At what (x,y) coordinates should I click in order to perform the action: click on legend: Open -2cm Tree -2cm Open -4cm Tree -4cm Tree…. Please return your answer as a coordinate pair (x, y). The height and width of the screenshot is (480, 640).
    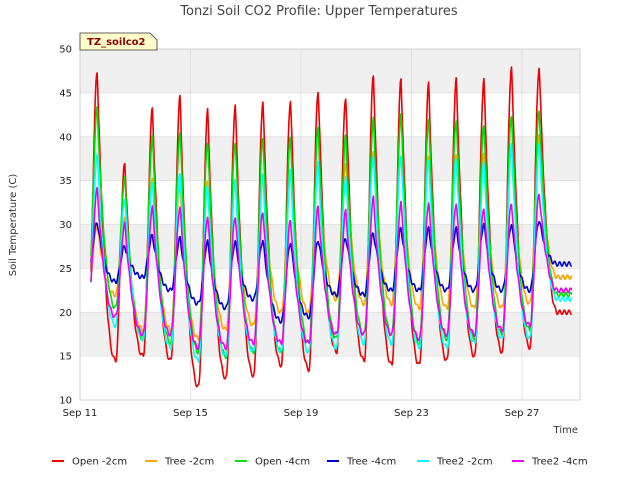
    Looking at the image, I should click on (320, 462).